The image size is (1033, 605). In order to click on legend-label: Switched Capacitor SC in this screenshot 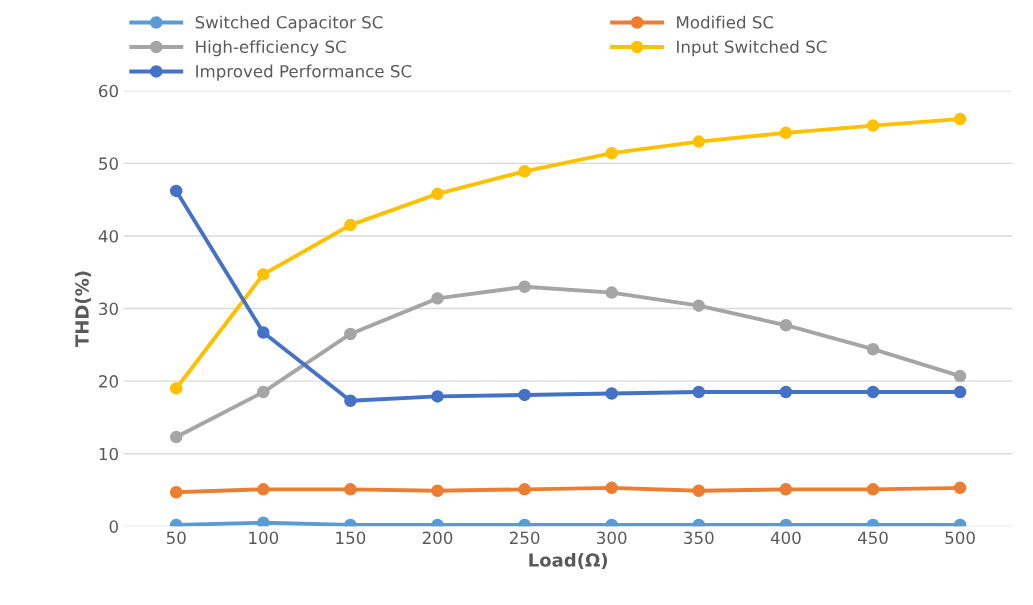, I will do `click(289, 23)`.